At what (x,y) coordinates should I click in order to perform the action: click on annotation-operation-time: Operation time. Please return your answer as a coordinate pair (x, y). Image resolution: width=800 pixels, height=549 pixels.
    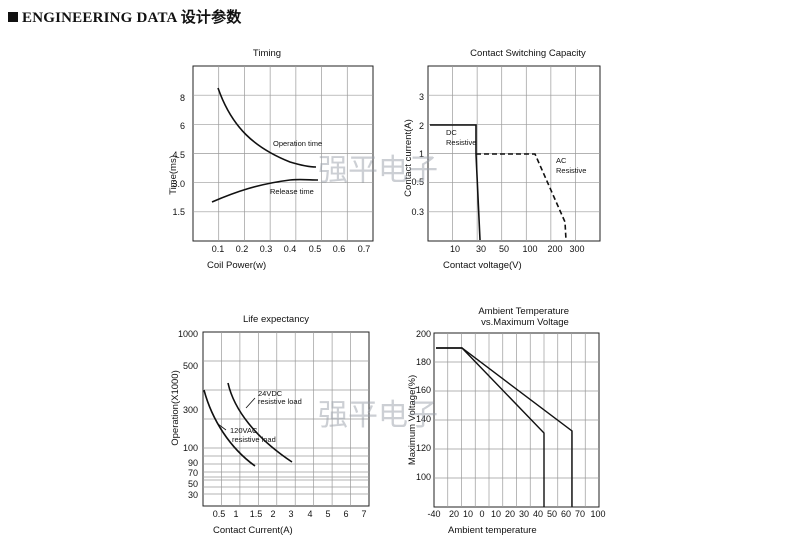
    Looking at the image, I should click on (297, 143).